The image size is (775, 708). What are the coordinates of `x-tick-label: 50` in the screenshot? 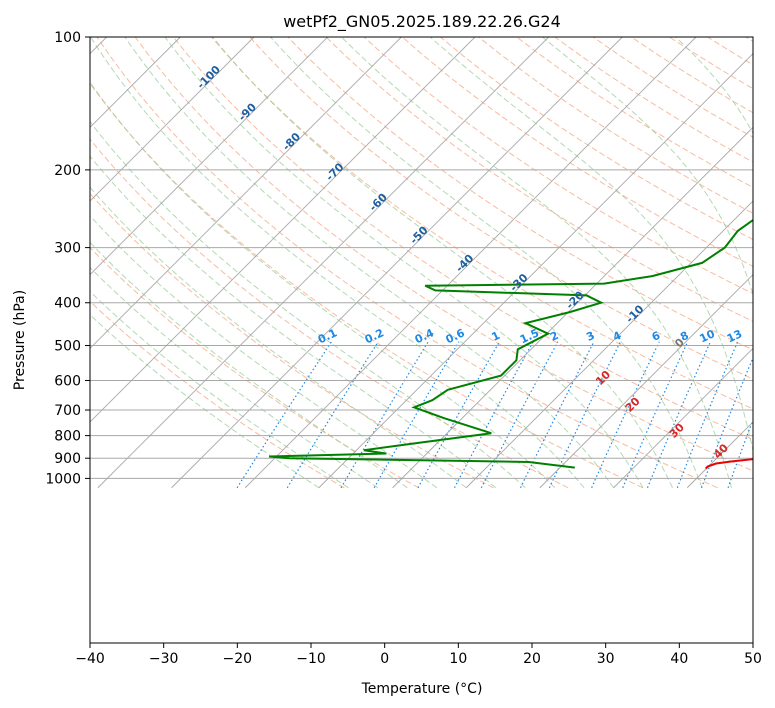 It's located at (753, 659).